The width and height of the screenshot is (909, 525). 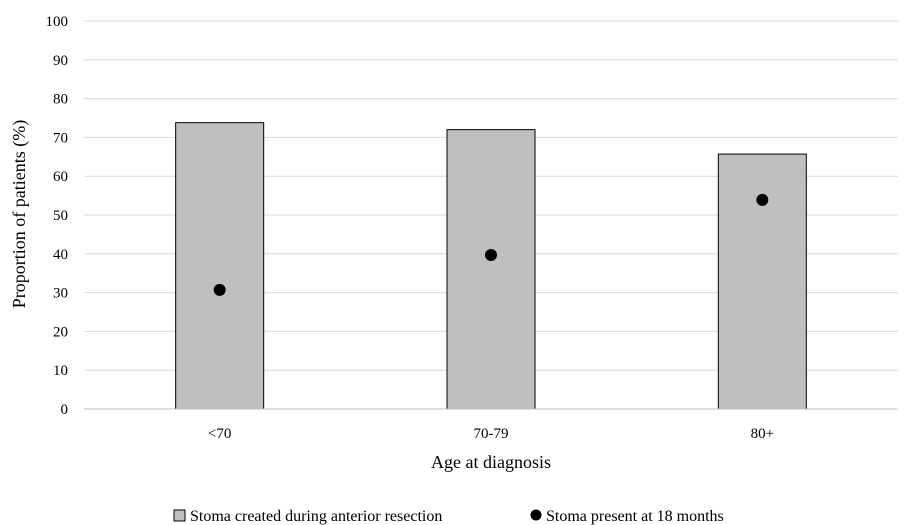 What do you see at coordinates (60, 100) in the screenshot?
I see `y-tick-label: 80` at bounding box center [60, 100].